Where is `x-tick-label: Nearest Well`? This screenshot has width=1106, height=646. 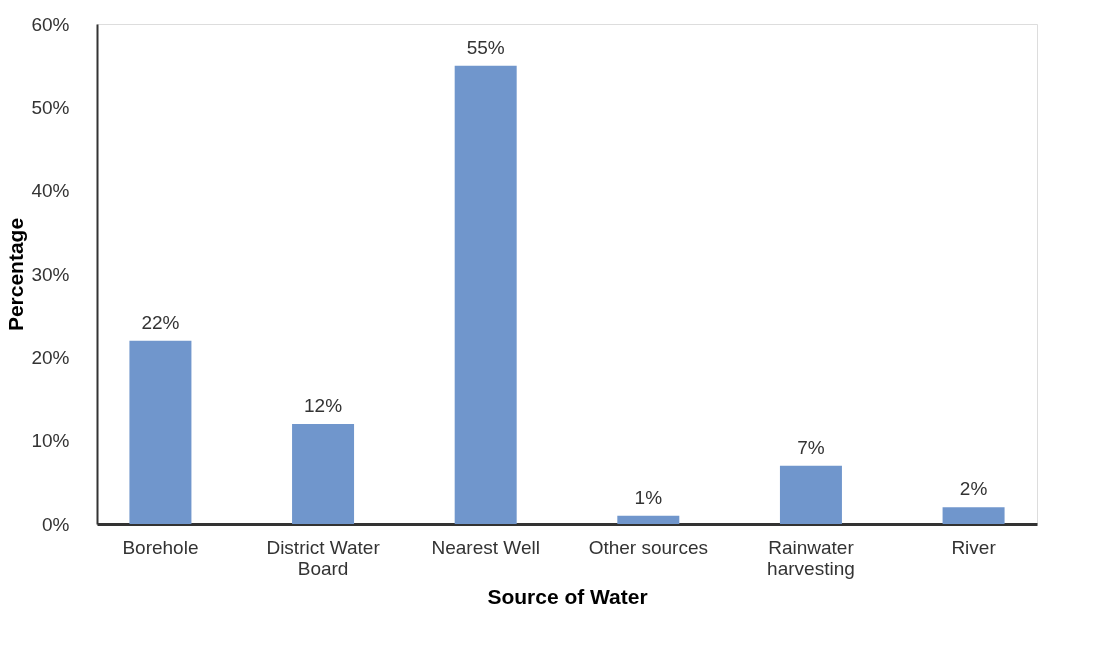 x-tick-label: Nearest Well is located at coordinates (485, 547).